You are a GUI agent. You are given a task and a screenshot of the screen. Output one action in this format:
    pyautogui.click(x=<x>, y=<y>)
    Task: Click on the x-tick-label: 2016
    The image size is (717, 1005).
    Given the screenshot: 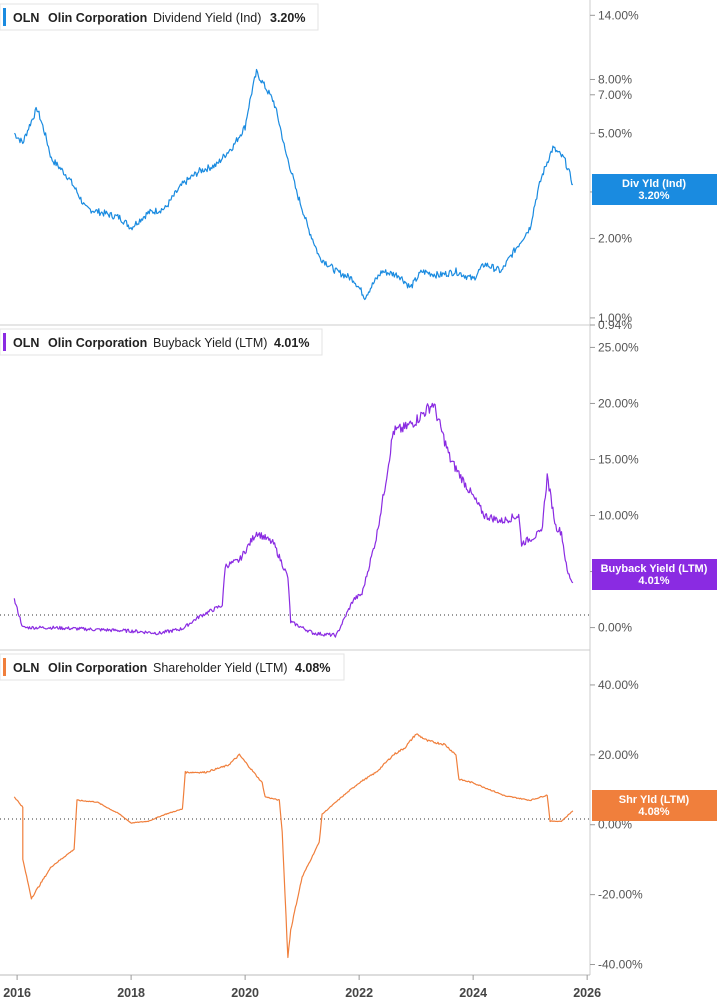 What is the action you would take?
    pyautogui.click(x=17, y=993)
    